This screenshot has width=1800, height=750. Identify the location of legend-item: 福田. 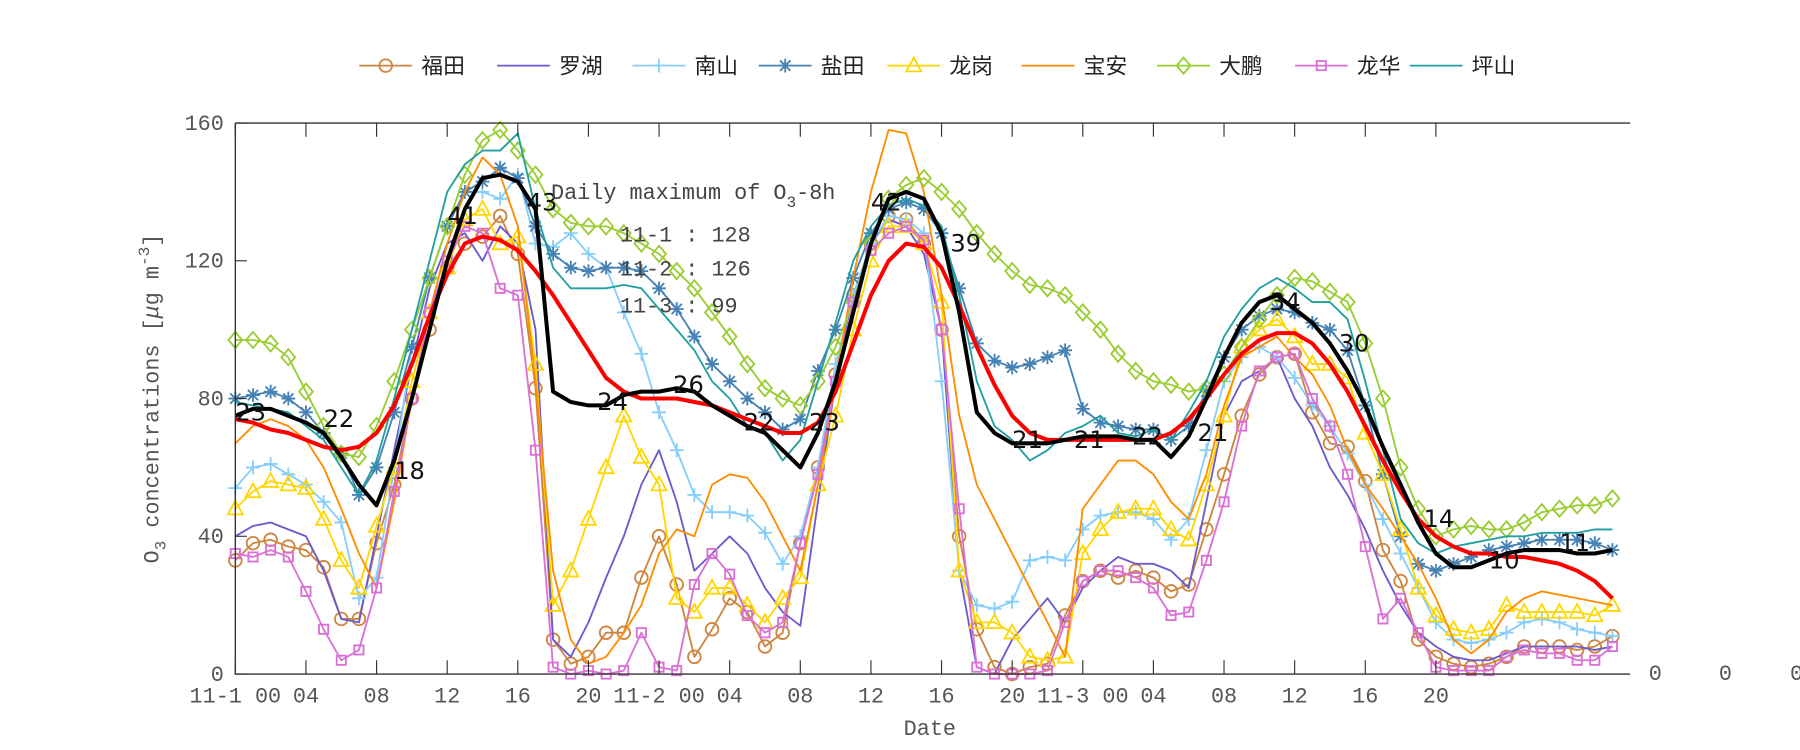
(412, 67).